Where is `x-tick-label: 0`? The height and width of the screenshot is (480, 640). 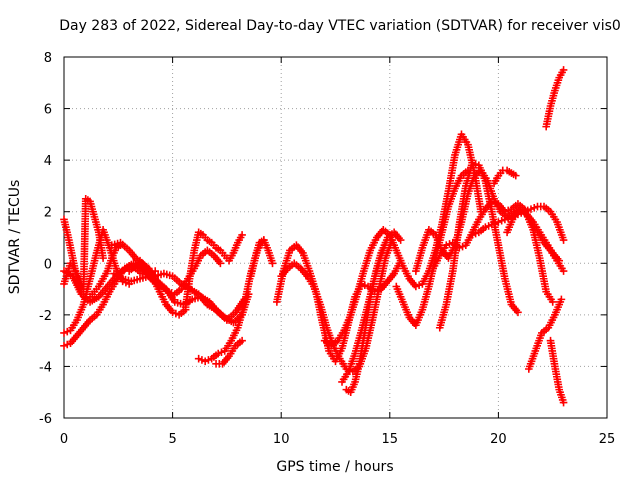
x-tick-label: 0 is located at coordinates (64, 439).